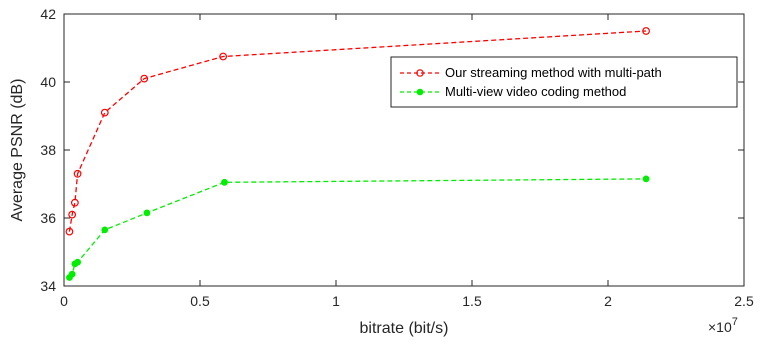 The height and width of the screenshot is (347, 762). Describe the element at coordinates (64, 301) in the screenshot. I see `x-tick-label: 0` at that location.